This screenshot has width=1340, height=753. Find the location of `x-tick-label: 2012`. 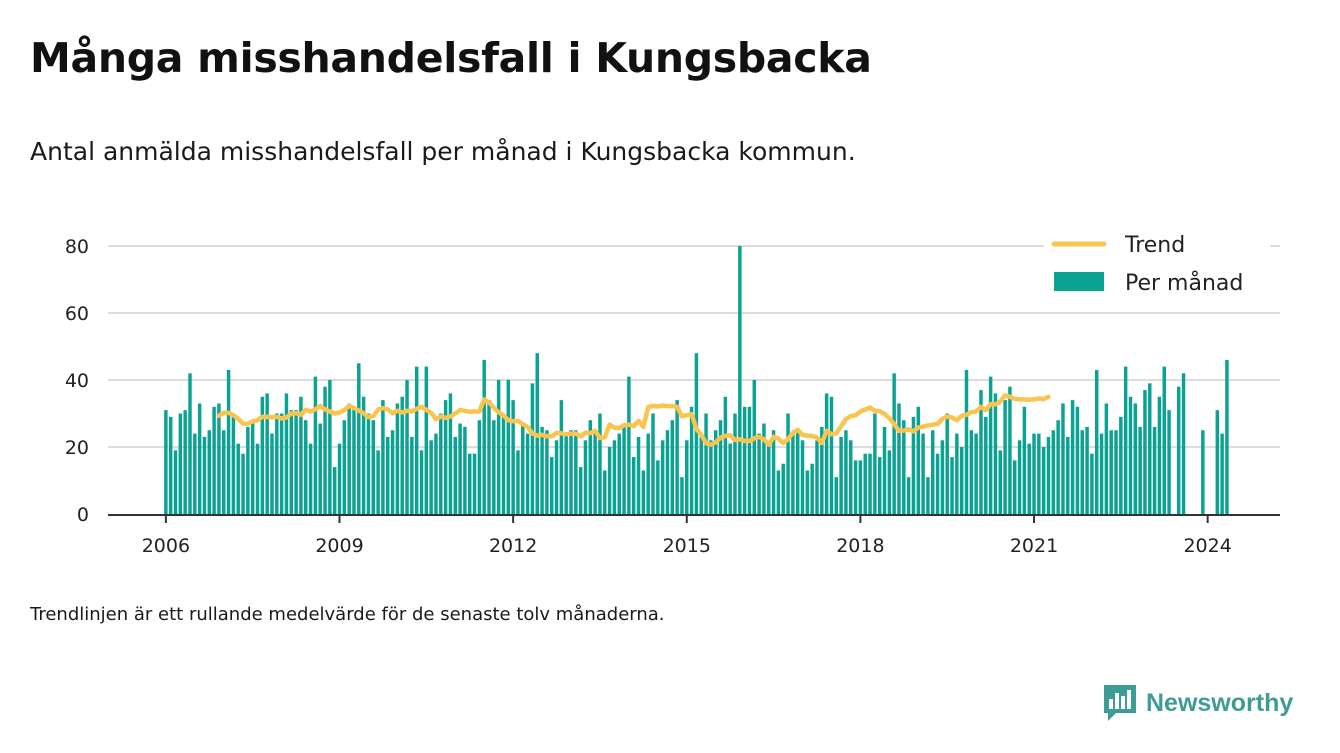

x-tick-label: 2012 is located at coordinates (513, 546).